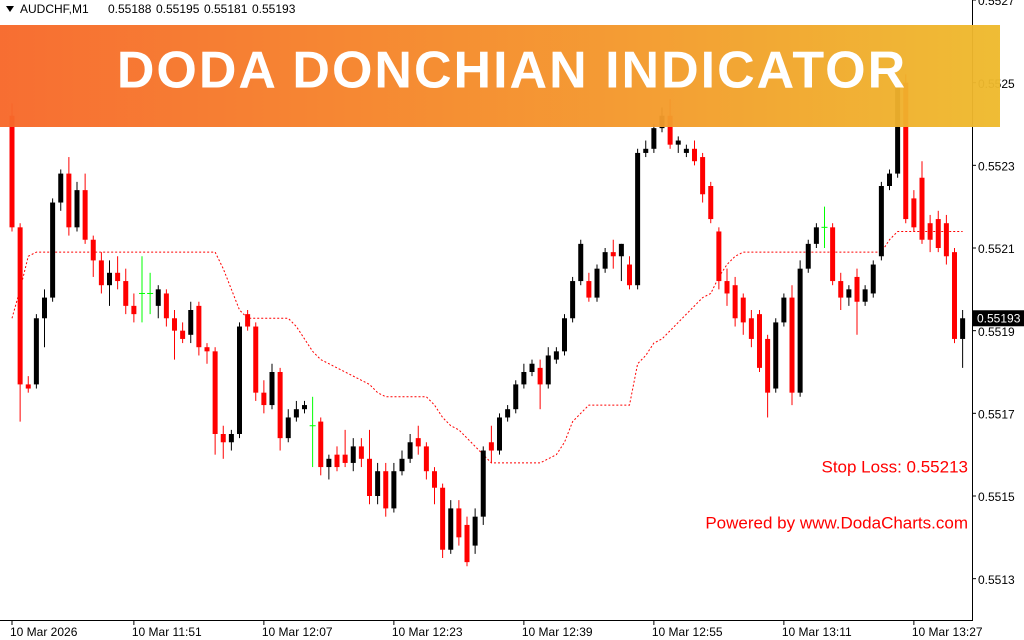 This screenshot has height=640, width=1024. Describe the element at coordinates (687, 632) in the screenshot. I see `x-tick-label: 10 Mar 12:55` at that location.